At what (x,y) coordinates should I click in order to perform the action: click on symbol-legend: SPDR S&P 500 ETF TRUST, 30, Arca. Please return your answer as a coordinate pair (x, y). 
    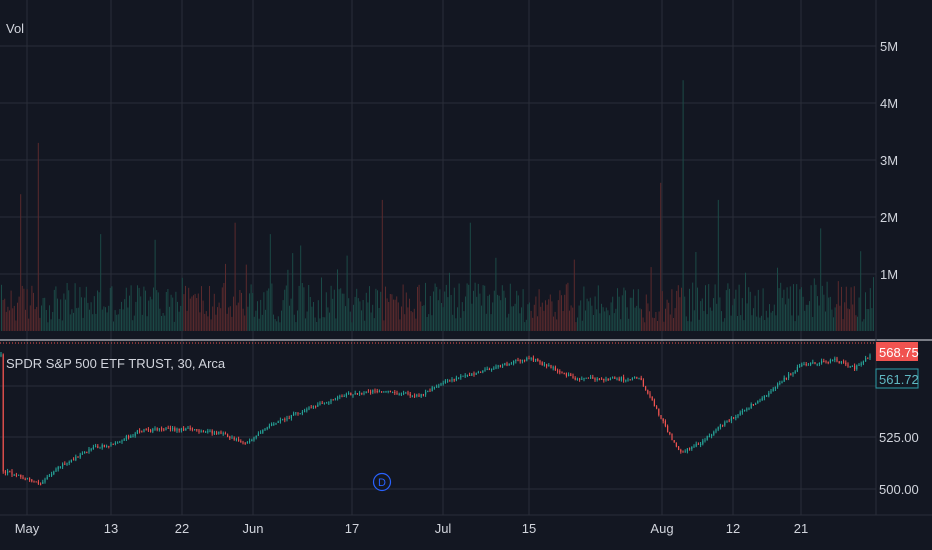
    Looking at the image, I should click on (116, 363).